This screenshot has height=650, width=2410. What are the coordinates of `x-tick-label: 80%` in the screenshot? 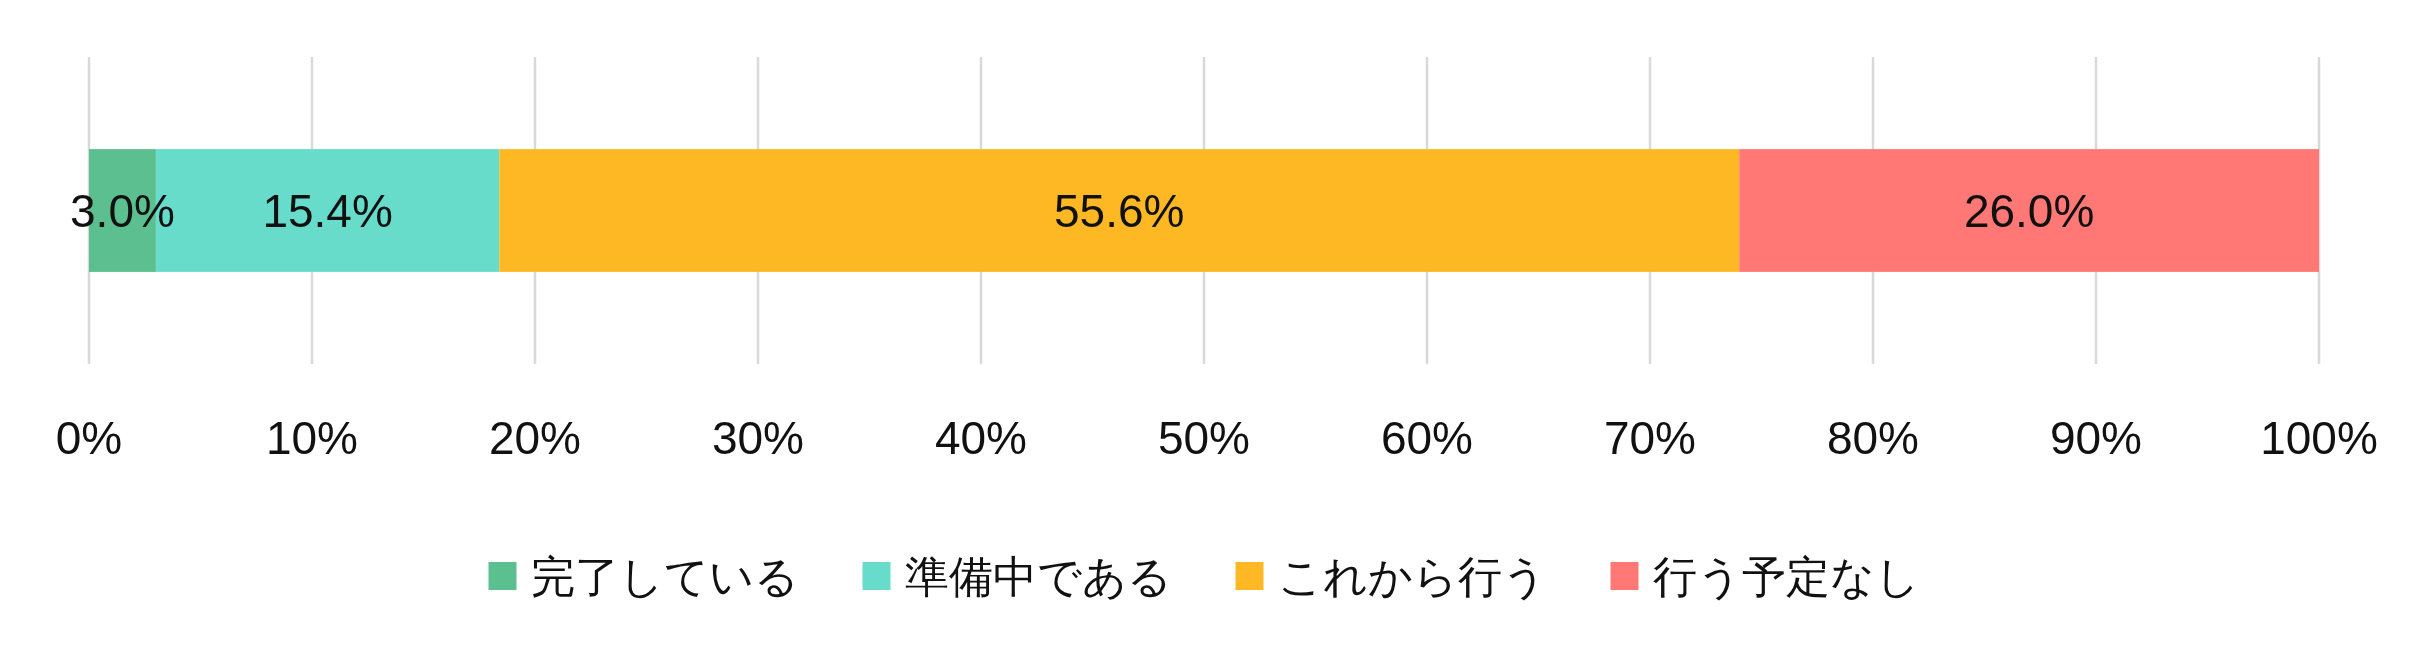 It's located at (1873, 438).